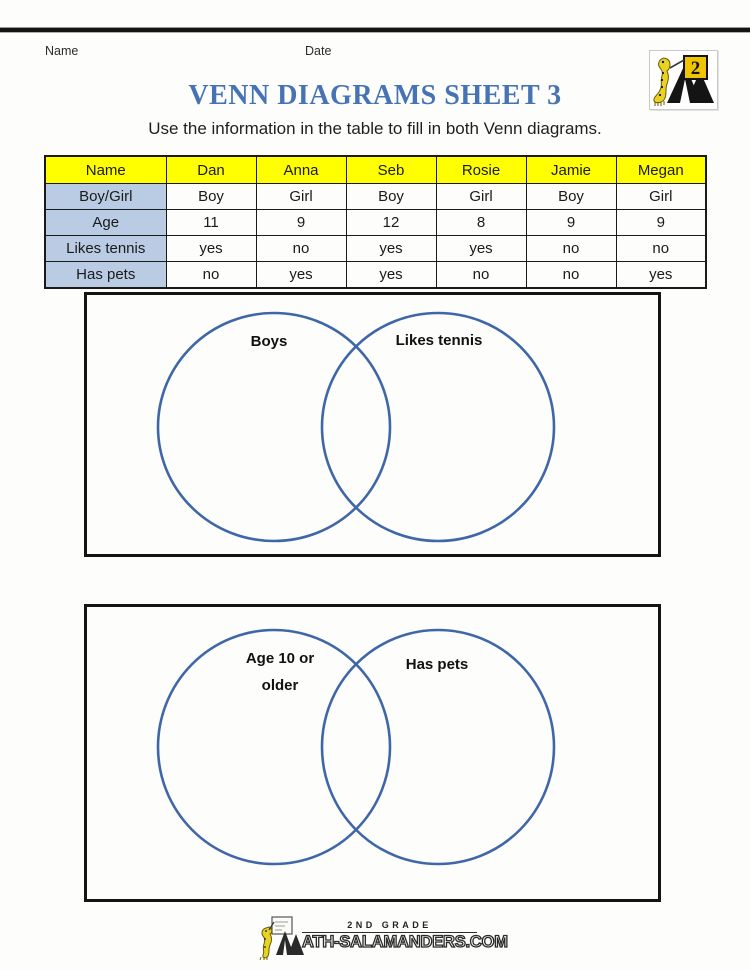  I want to click on date-label: Date, so click(318, 51).